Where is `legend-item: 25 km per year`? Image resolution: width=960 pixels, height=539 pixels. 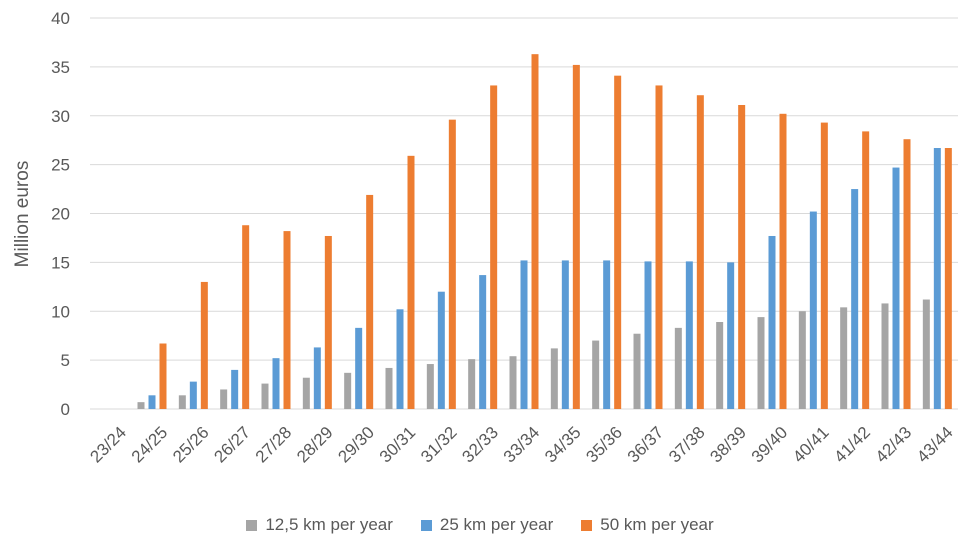
legend-item: 25 km per year is located at coordinates (487, 525).